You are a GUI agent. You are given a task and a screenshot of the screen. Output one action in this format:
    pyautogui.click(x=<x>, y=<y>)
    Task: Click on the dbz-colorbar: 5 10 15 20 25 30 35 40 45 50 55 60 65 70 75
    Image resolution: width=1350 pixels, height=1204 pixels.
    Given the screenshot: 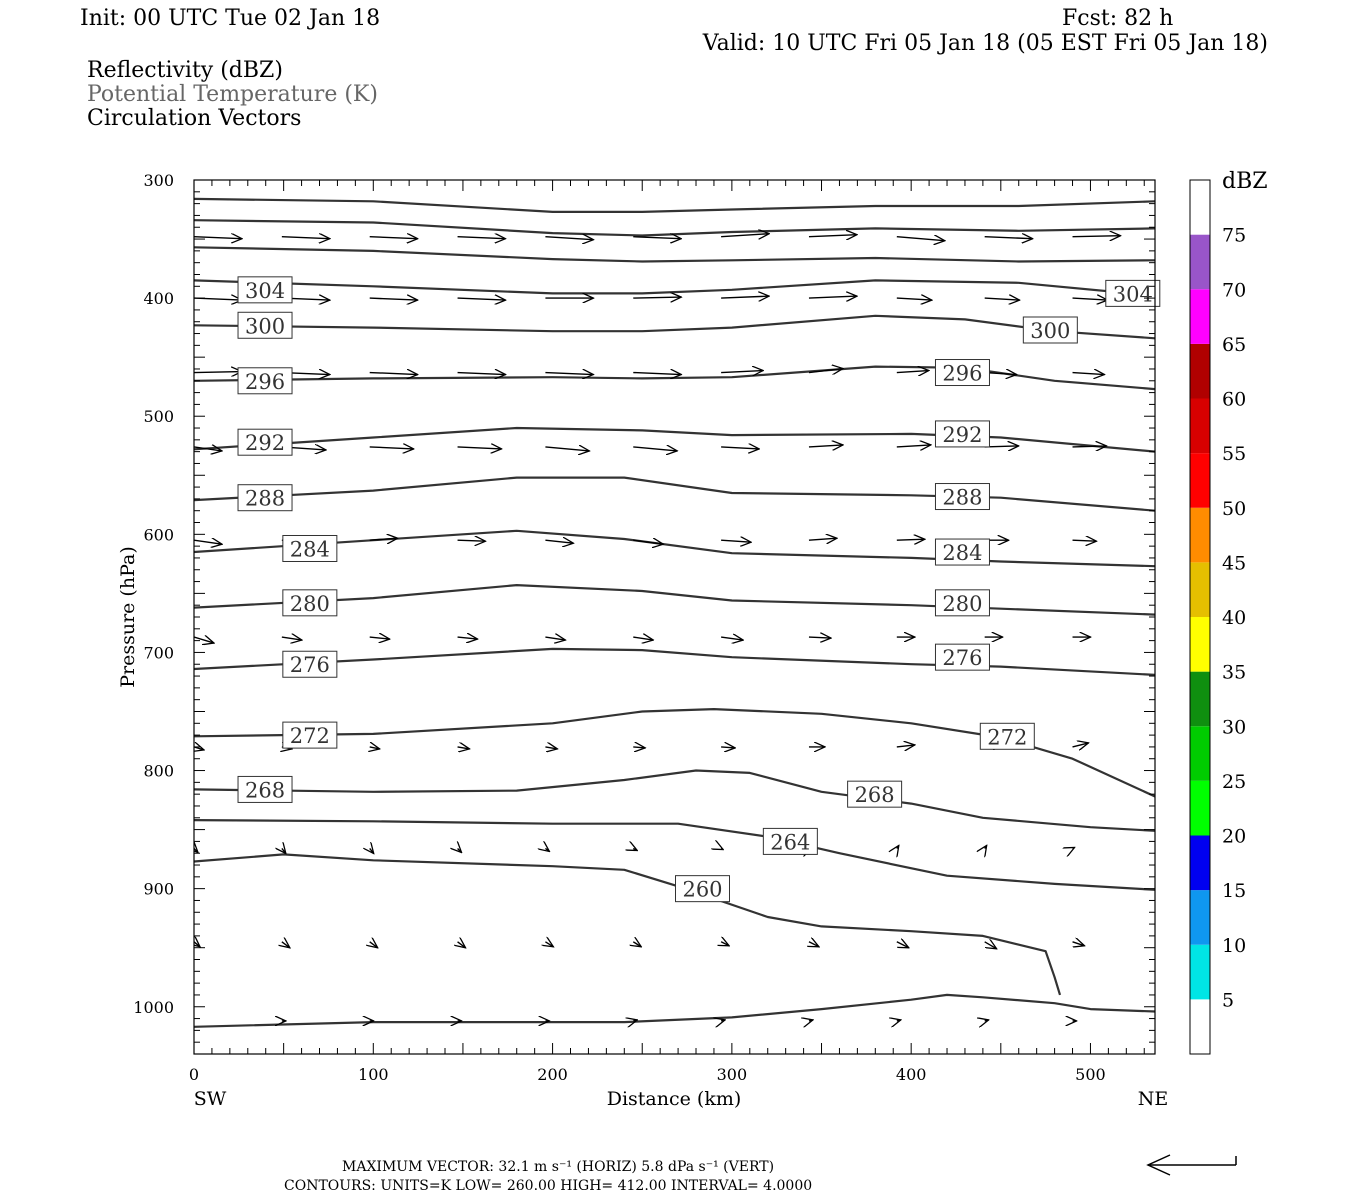 What is the action you would take?
    pyautogui.click(x=1217, y=617)
    